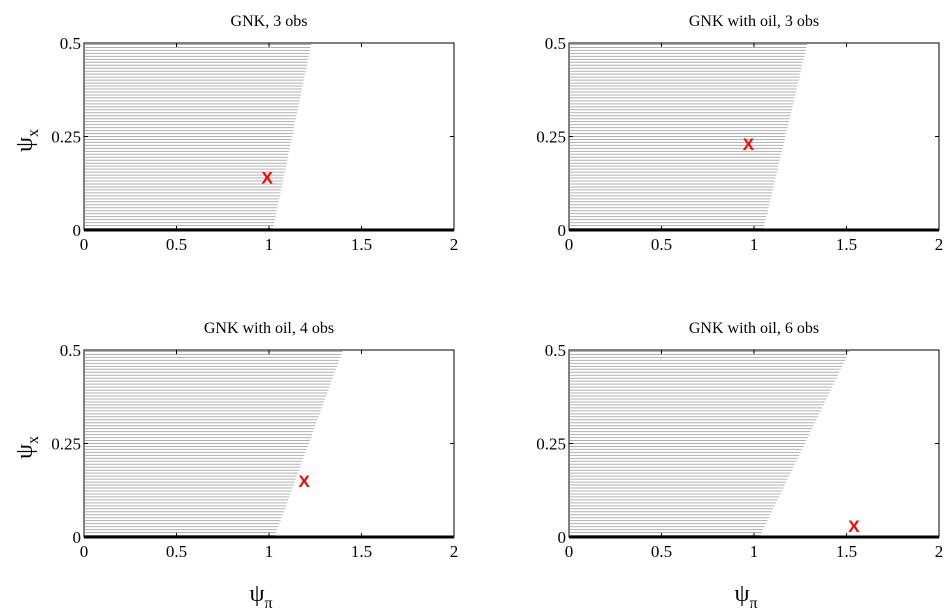  I want to click on subplot-title: GNK with oil, 4 obs, so click(269, 328).